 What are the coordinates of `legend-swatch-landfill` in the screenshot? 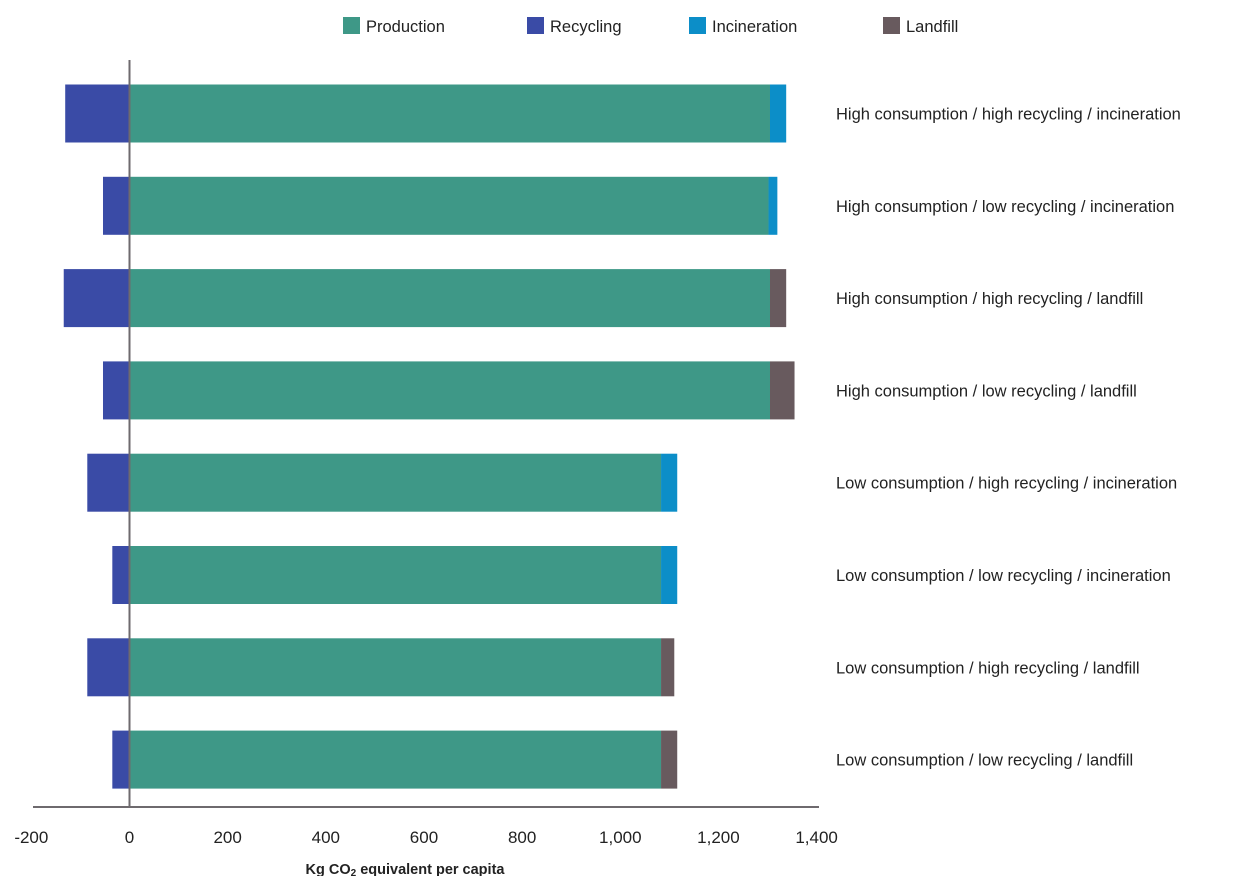 It's located at (891, 25).